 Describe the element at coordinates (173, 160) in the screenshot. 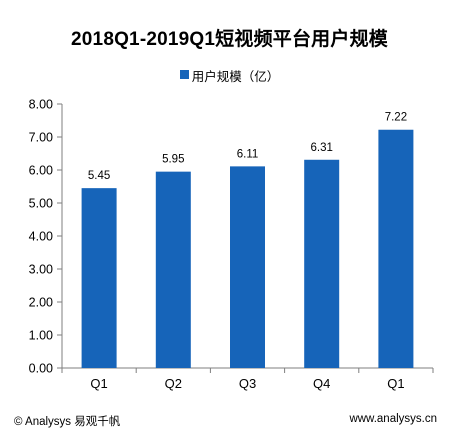

I see `data-label: 5.95` at that location.